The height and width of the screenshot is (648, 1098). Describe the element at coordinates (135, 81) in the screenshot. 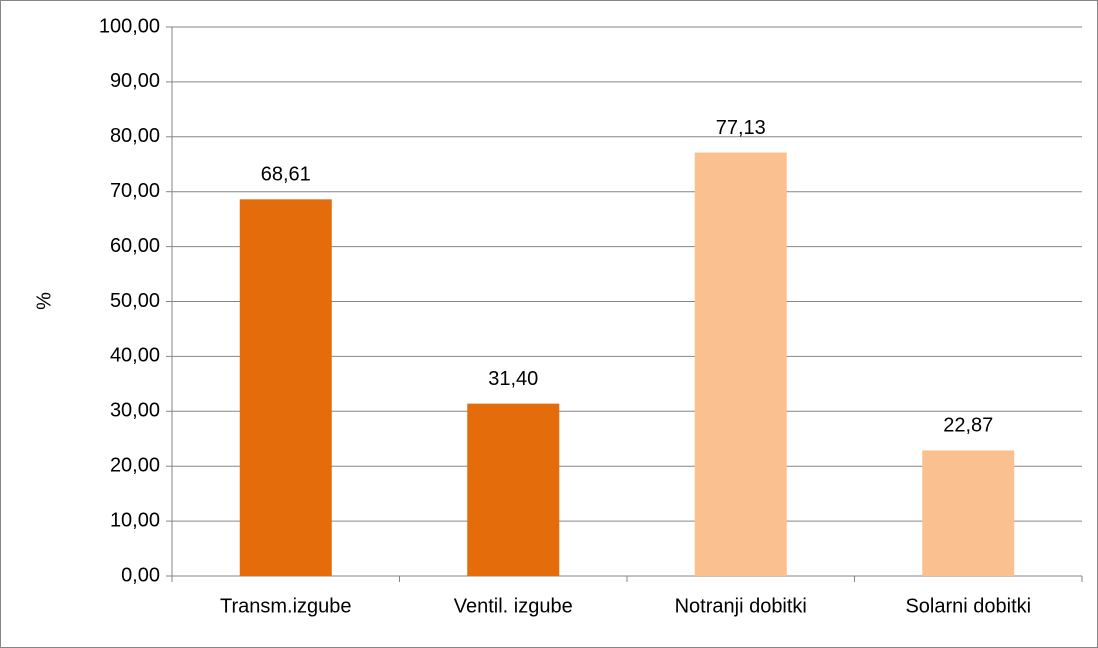

I see `y-tick-label: 90,00` at that location.